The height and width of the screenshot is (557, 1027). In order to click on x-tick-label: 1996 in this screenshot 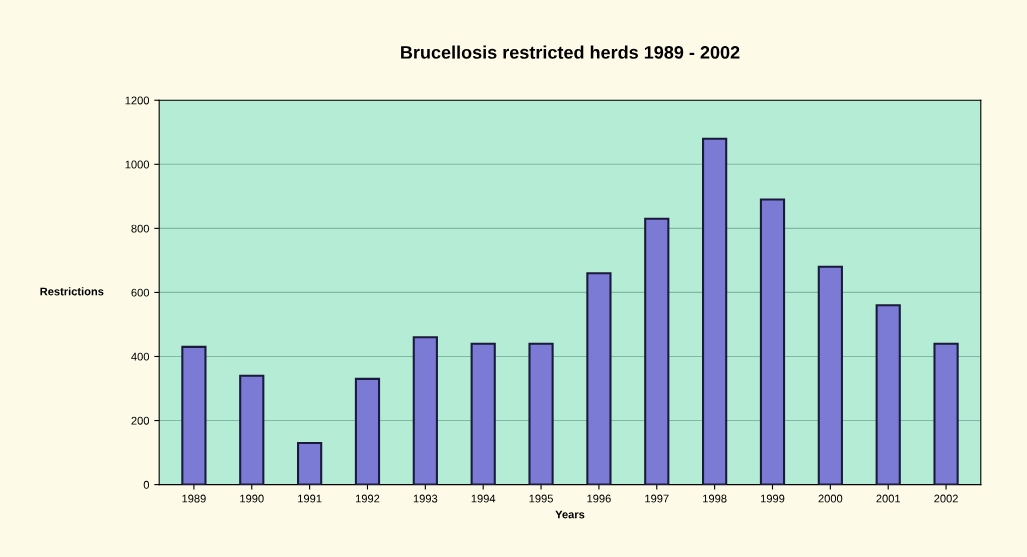, I will do `click(599, 498)`.